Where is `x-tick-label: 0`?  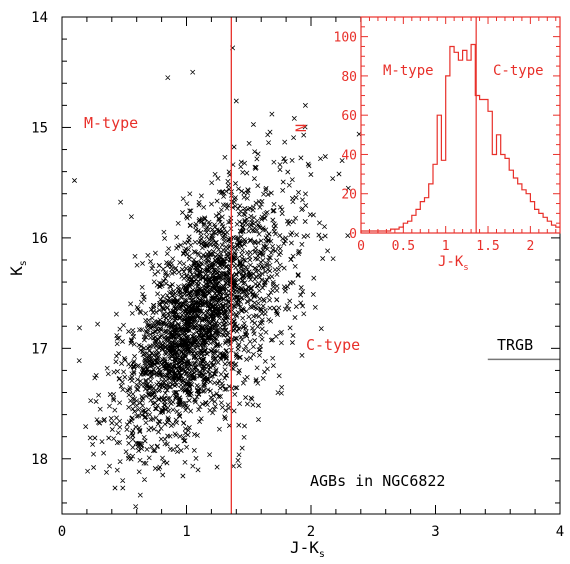
x-tick-label: 0 is located at coordinates (62, 532).